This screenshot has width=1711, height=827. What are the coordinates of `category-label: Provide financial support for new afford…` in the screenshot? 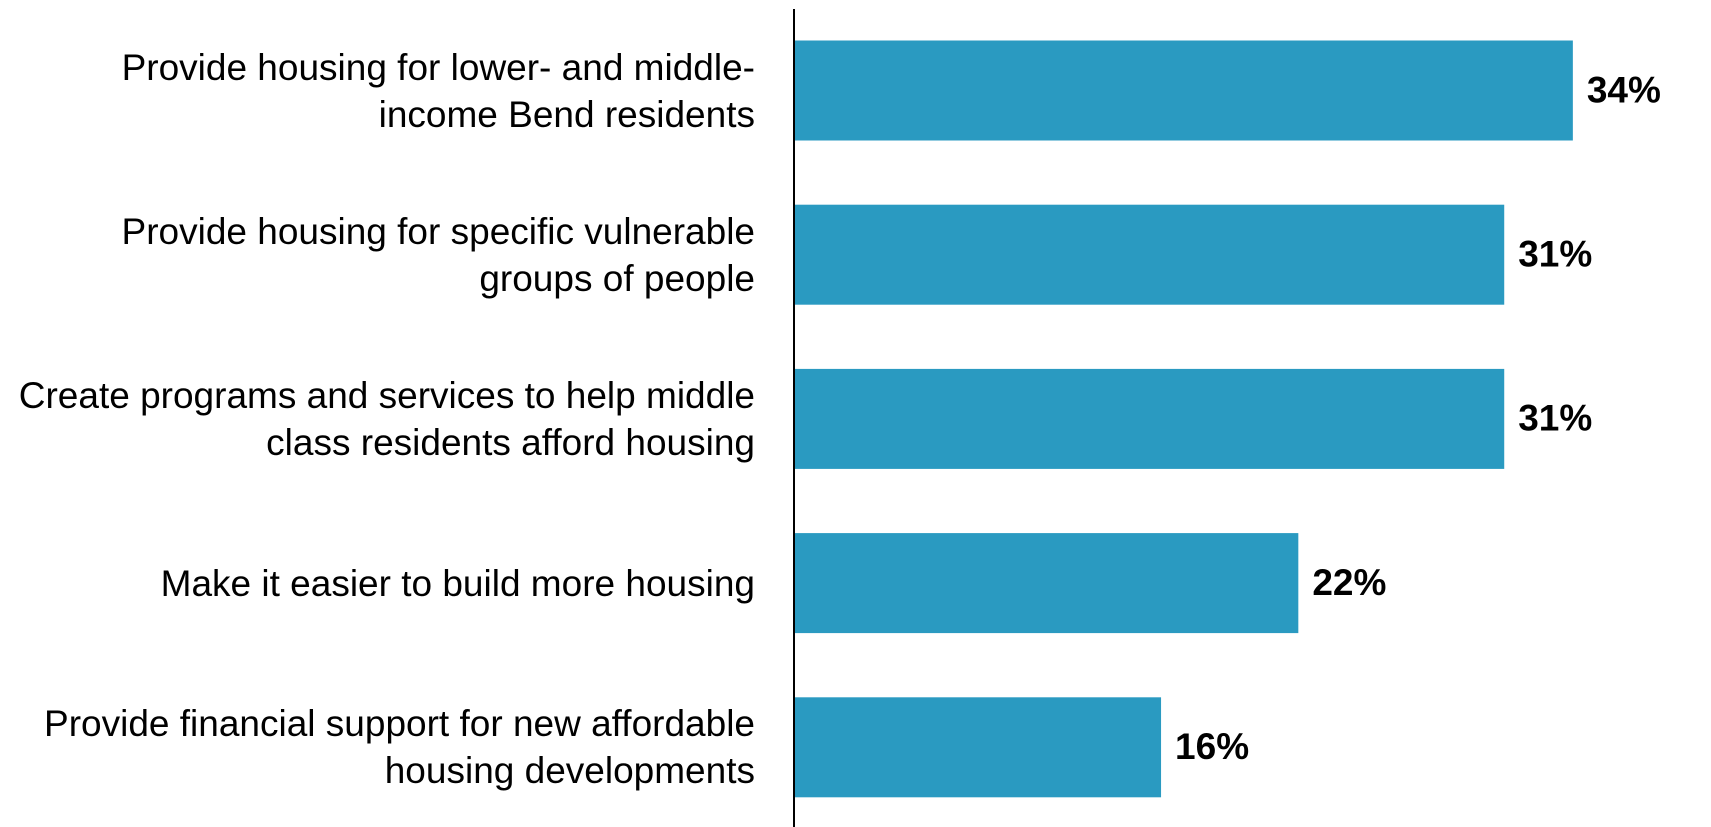 It's located at (399, 747).